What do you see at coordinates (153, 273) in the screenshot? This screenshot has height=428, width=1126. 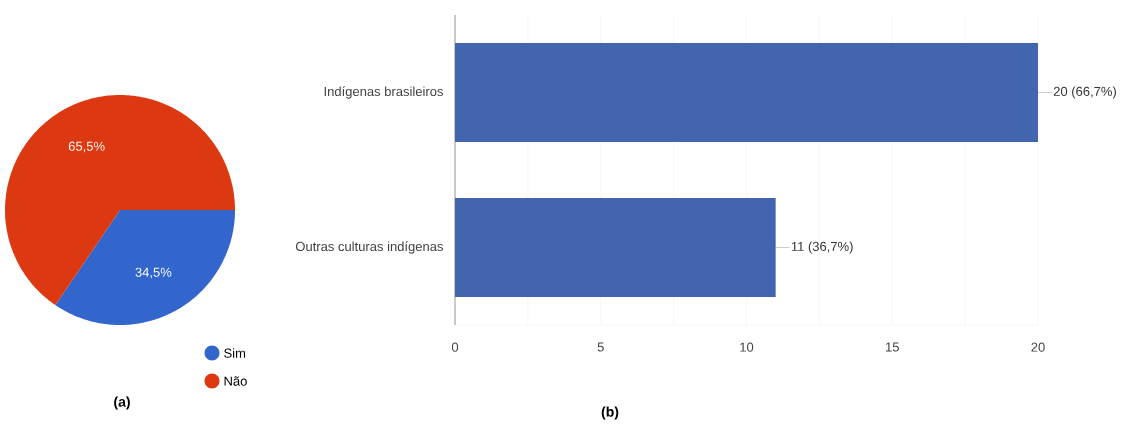 I see `data-label: 34,5%` at bounding box center [153, 273].